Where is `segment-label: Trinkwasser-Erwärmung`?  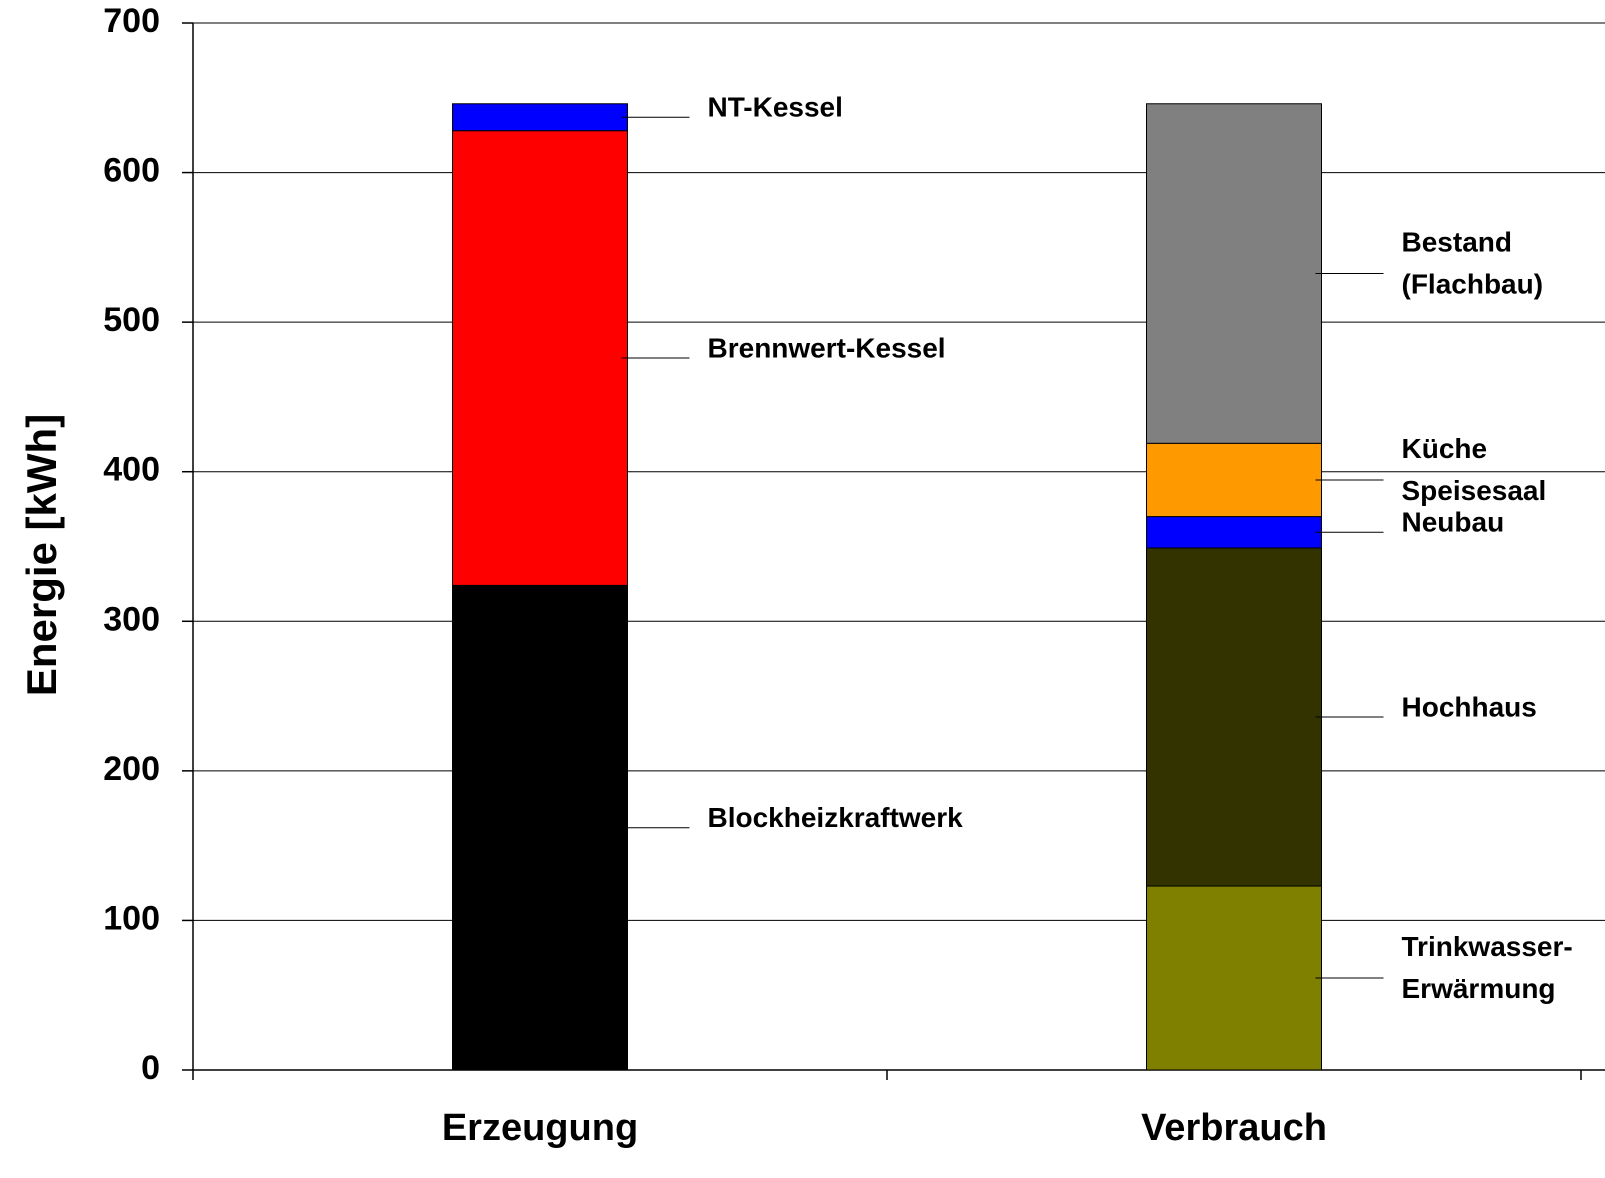
segment-label: Trinkwasser-Erwärmung is located at coordinates (1487, 967).